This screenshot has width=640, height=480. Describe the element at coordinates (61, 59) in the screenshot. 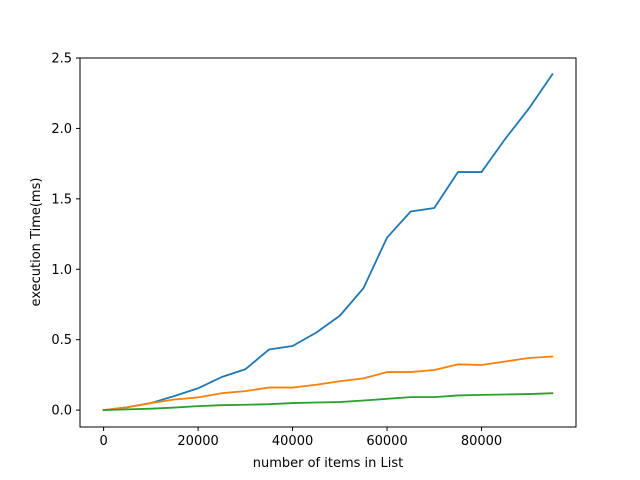

I see `y-tick-label: 2.5` at that location.